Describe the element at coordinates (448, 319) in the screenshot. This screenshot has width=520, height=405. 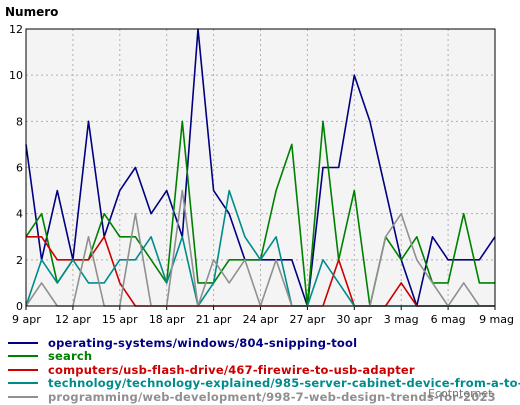
I see `x-tick-label: 6 mag` at that location.